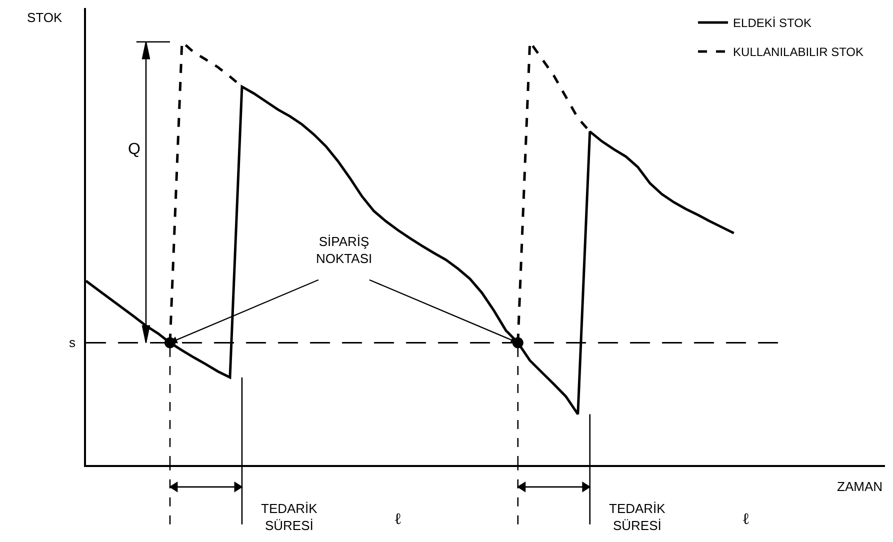  Describe the element at coordinates (859, 486) in the screenshot. I see `x-axis-title: ZAMAN` at that location.